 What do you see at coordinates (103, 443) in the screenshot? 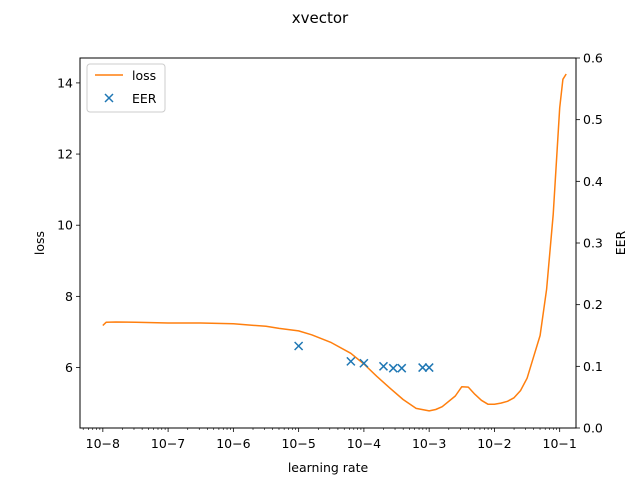
I see `x-tick-label: 10−8` at bounding box center [103, 443].